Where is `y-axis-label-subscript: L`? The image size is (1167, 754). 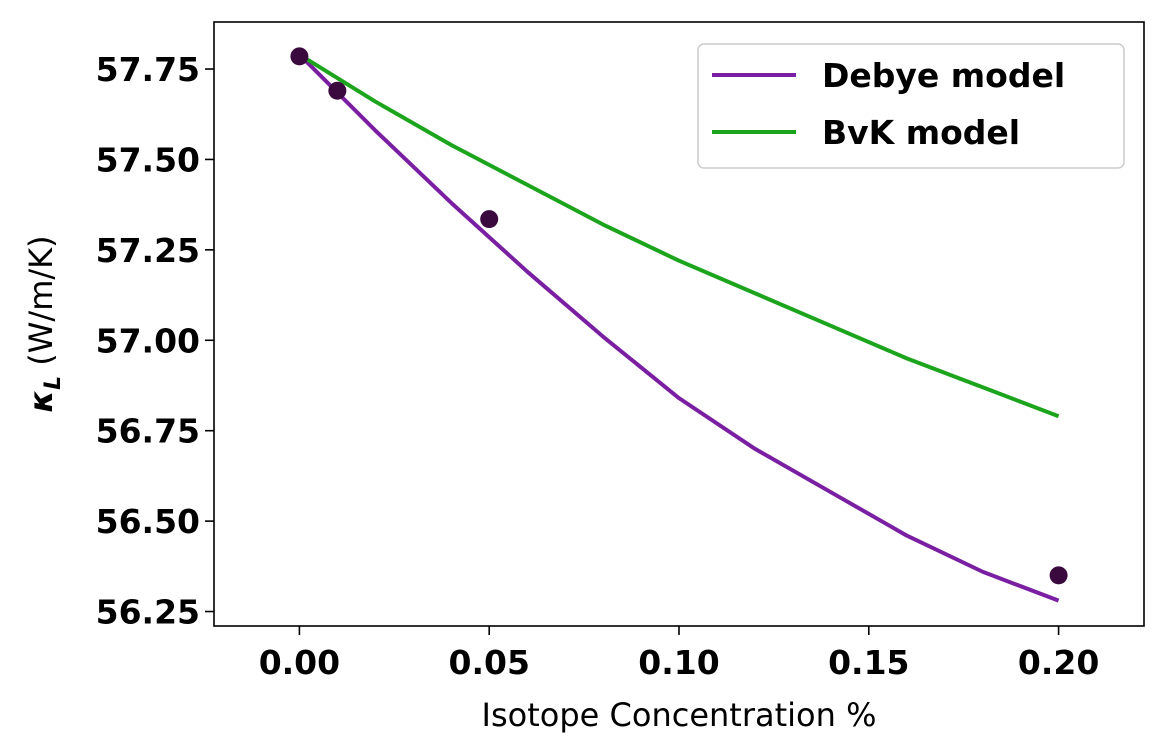
y-axis-label-subscript: L is located at coordinates (53, 383).